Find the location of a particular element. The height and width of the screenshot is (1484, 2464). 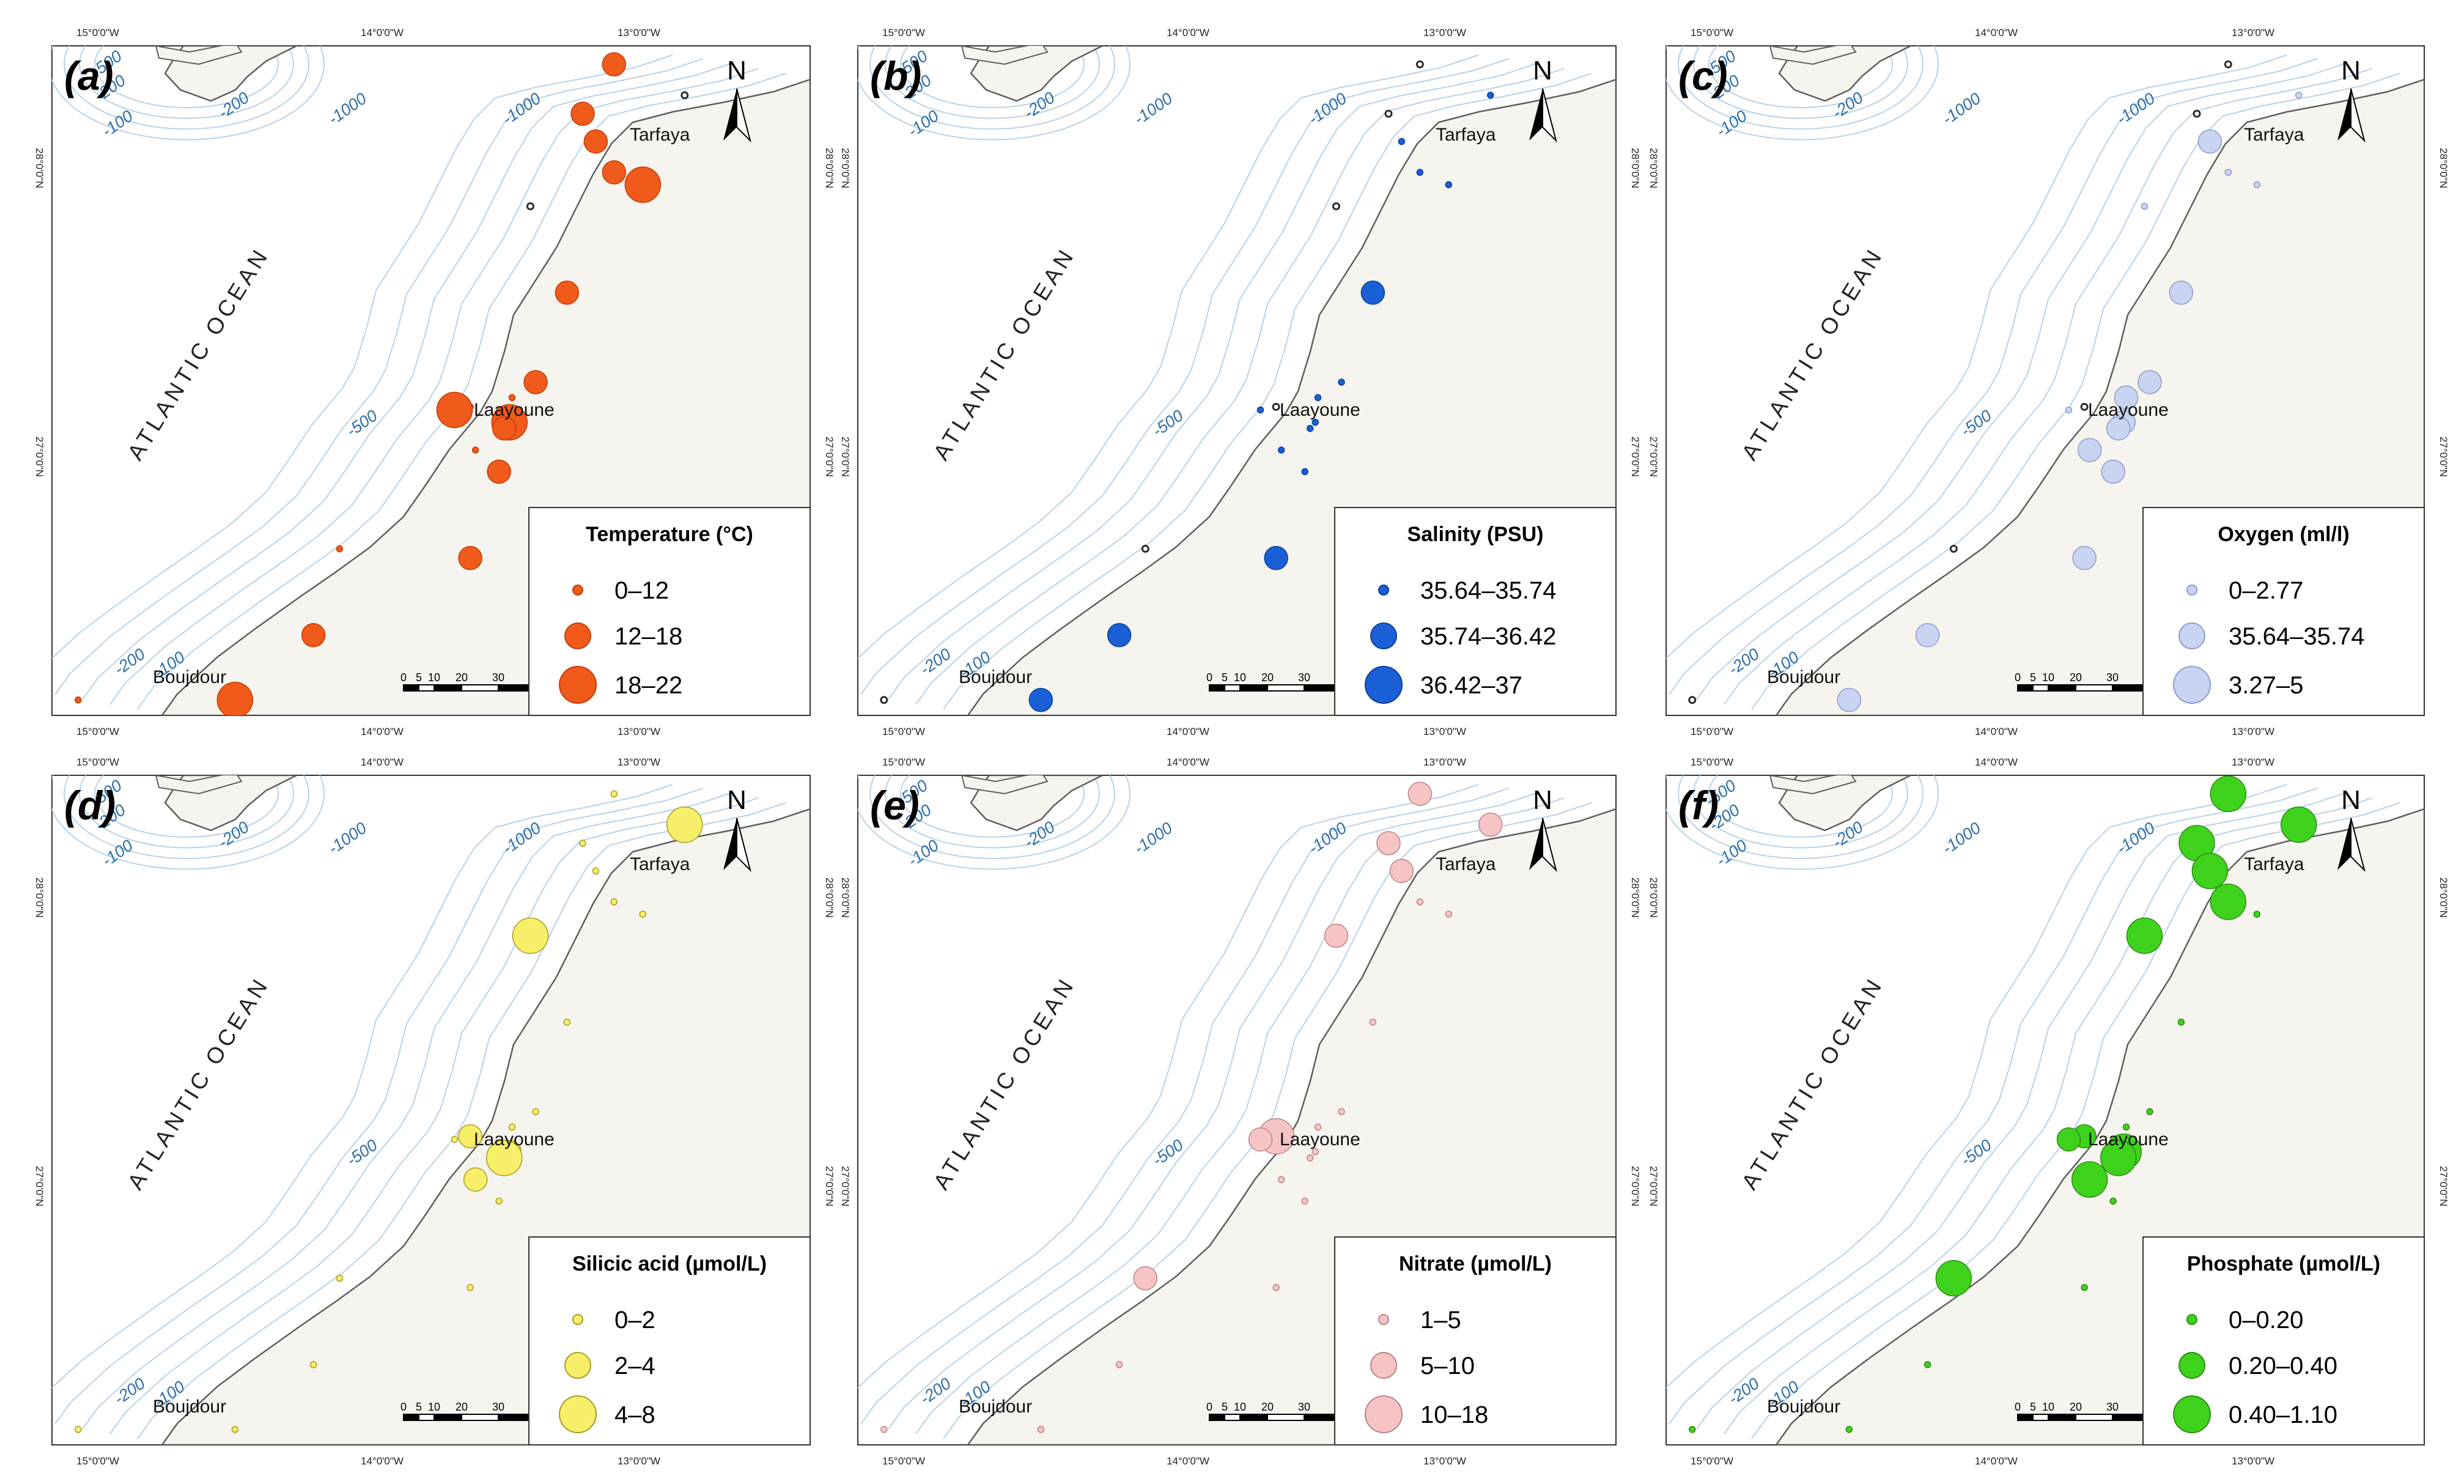

north-arrow: N is located at coordinates (737, 829).